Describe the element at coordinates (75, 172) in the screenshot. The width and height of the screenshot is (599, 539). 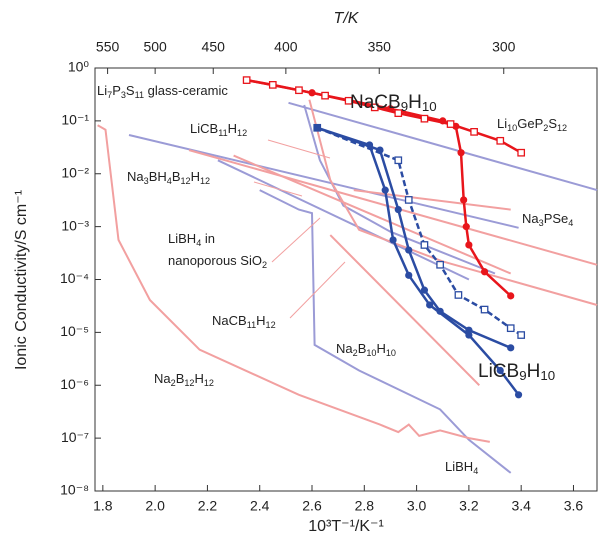
I see `y-tick-label: 10⁻²` at that location.